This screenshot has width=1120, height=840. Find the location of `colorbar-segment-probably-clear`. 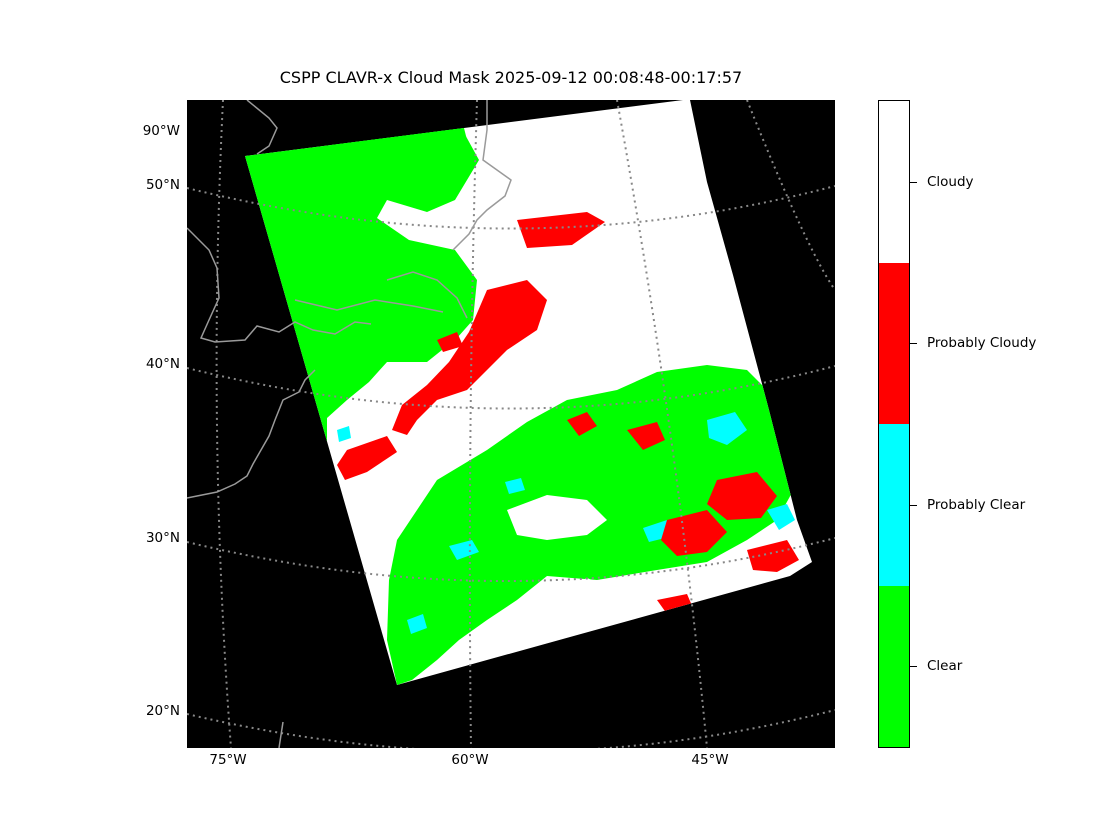

colorbar-segment-probably-clear is located at coordinates (894, 505).